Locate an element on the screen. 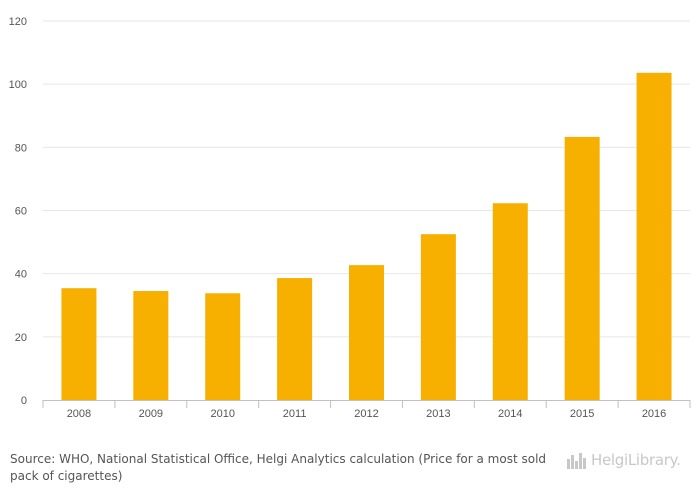  bar-2015 is located at coordinates (582, 268).